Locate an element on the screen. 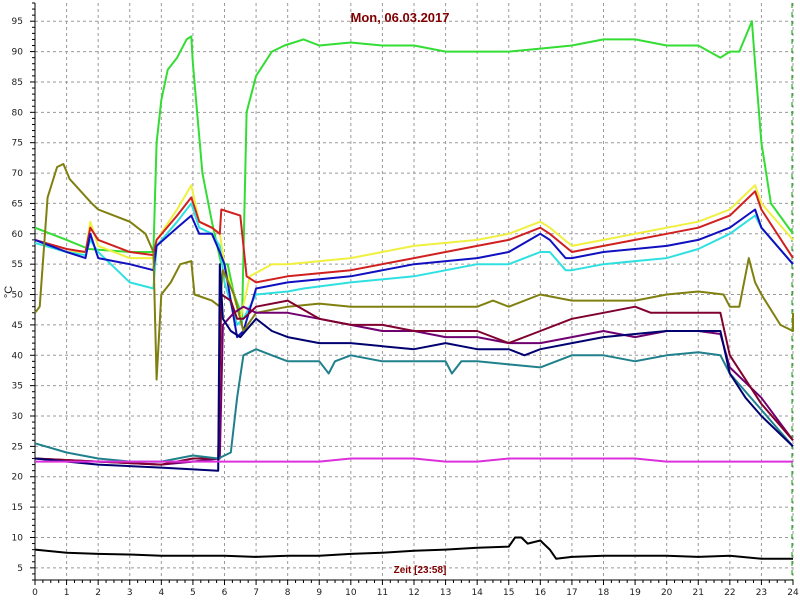 The image size is (800, 600). x-tick-label: 11 is located at coordinates (382, 593).